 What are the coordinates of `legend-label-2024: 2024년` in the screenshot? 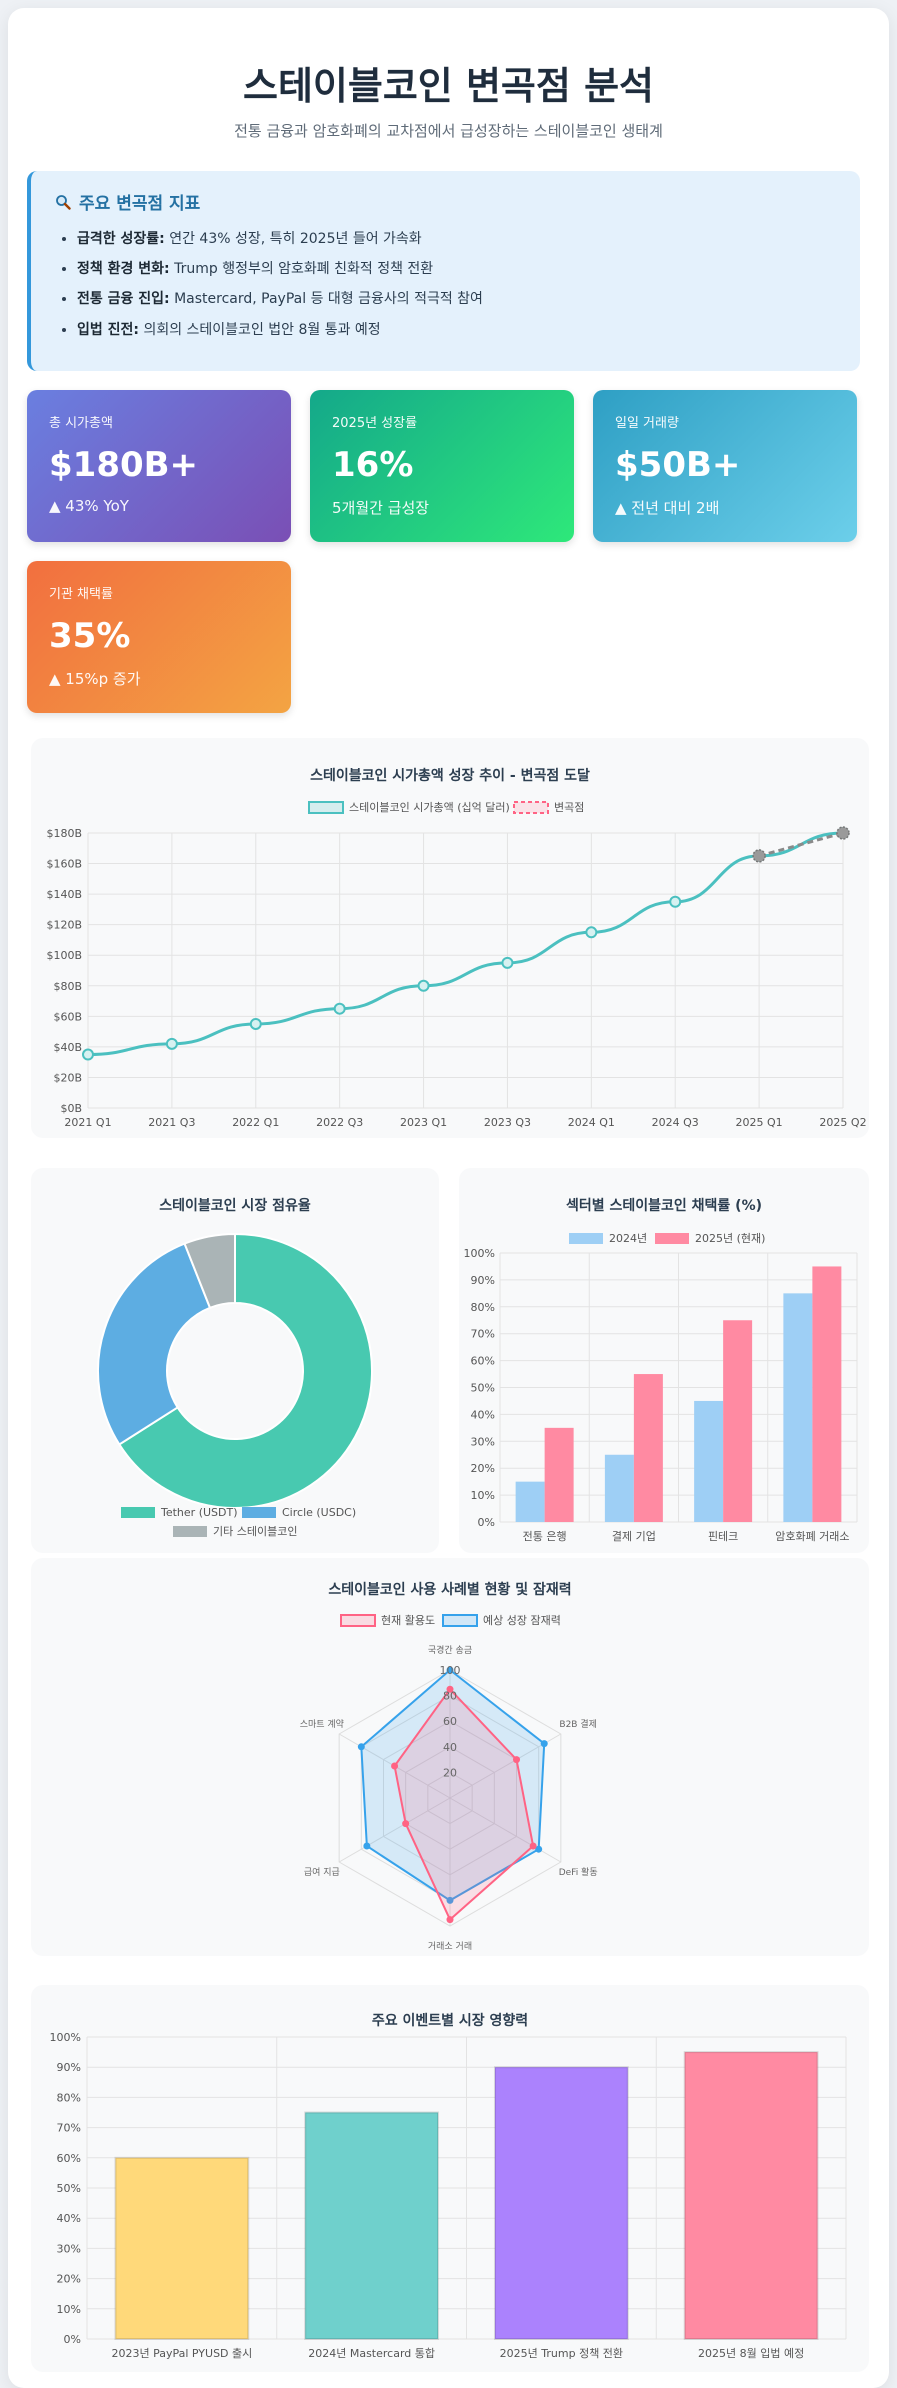 It's located at (628, 1238).